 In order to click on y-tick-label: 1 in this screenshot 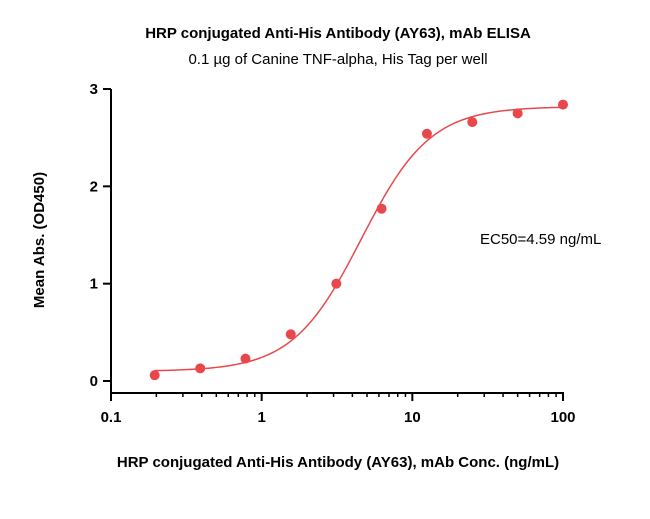, I will do `click(94, 284)`.